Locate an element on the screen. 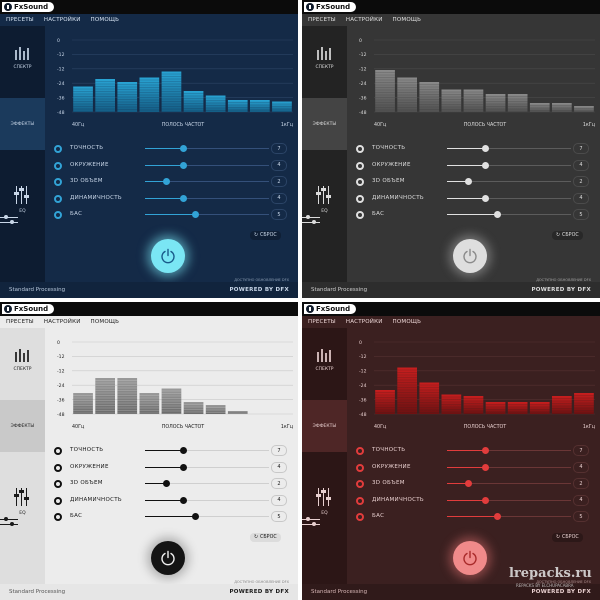  spectrum-icon is located at coordinates (23, 355).